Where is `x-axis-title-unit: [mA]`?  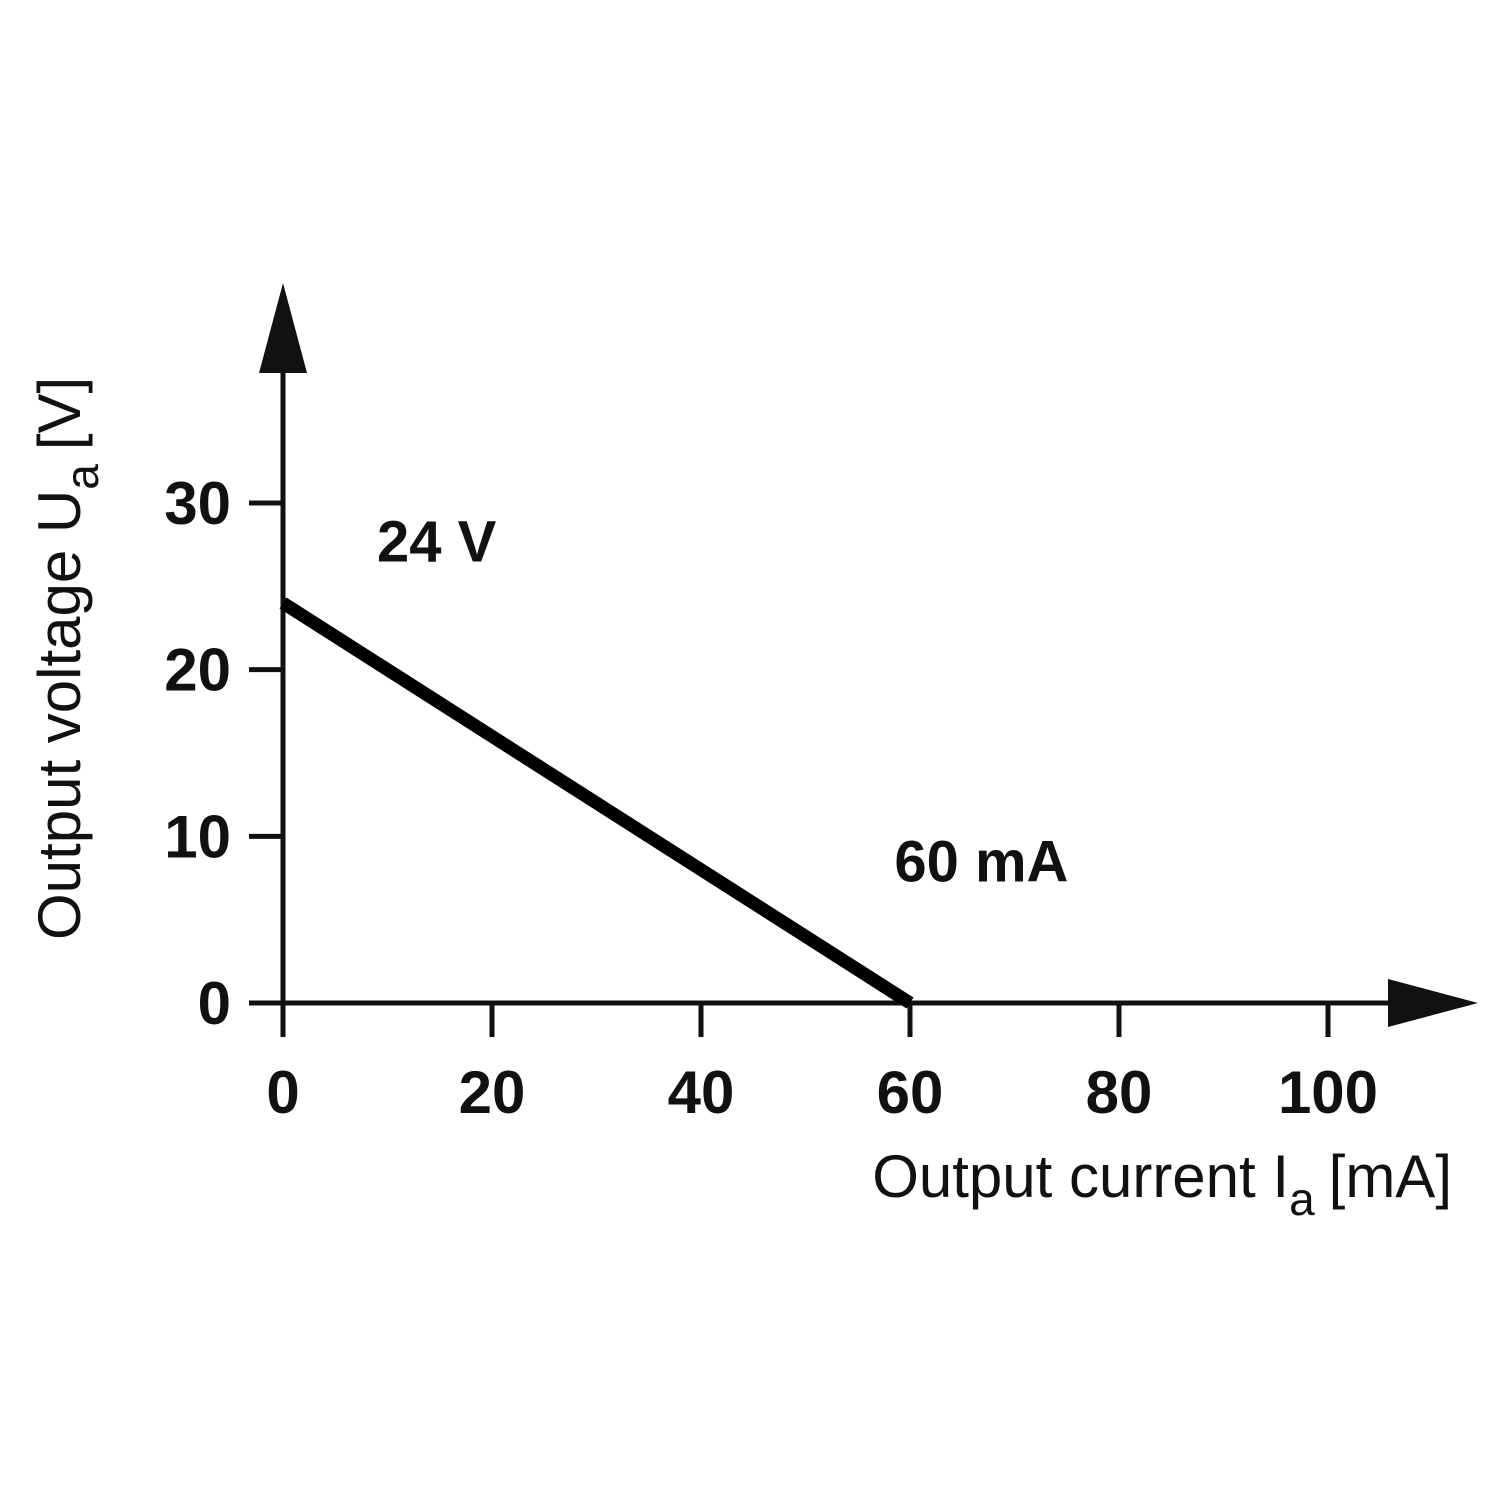
x-axis-title-unit: [mA] is located at coordinates (1390, 1176).